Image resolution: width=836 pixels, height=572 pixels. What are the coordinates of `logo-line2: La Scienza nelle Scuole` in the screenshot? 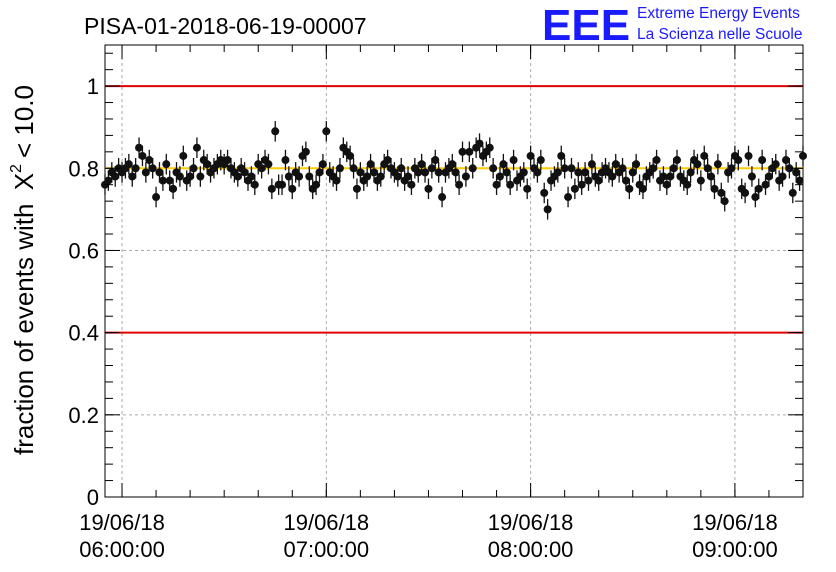 It's located at (719, 34).